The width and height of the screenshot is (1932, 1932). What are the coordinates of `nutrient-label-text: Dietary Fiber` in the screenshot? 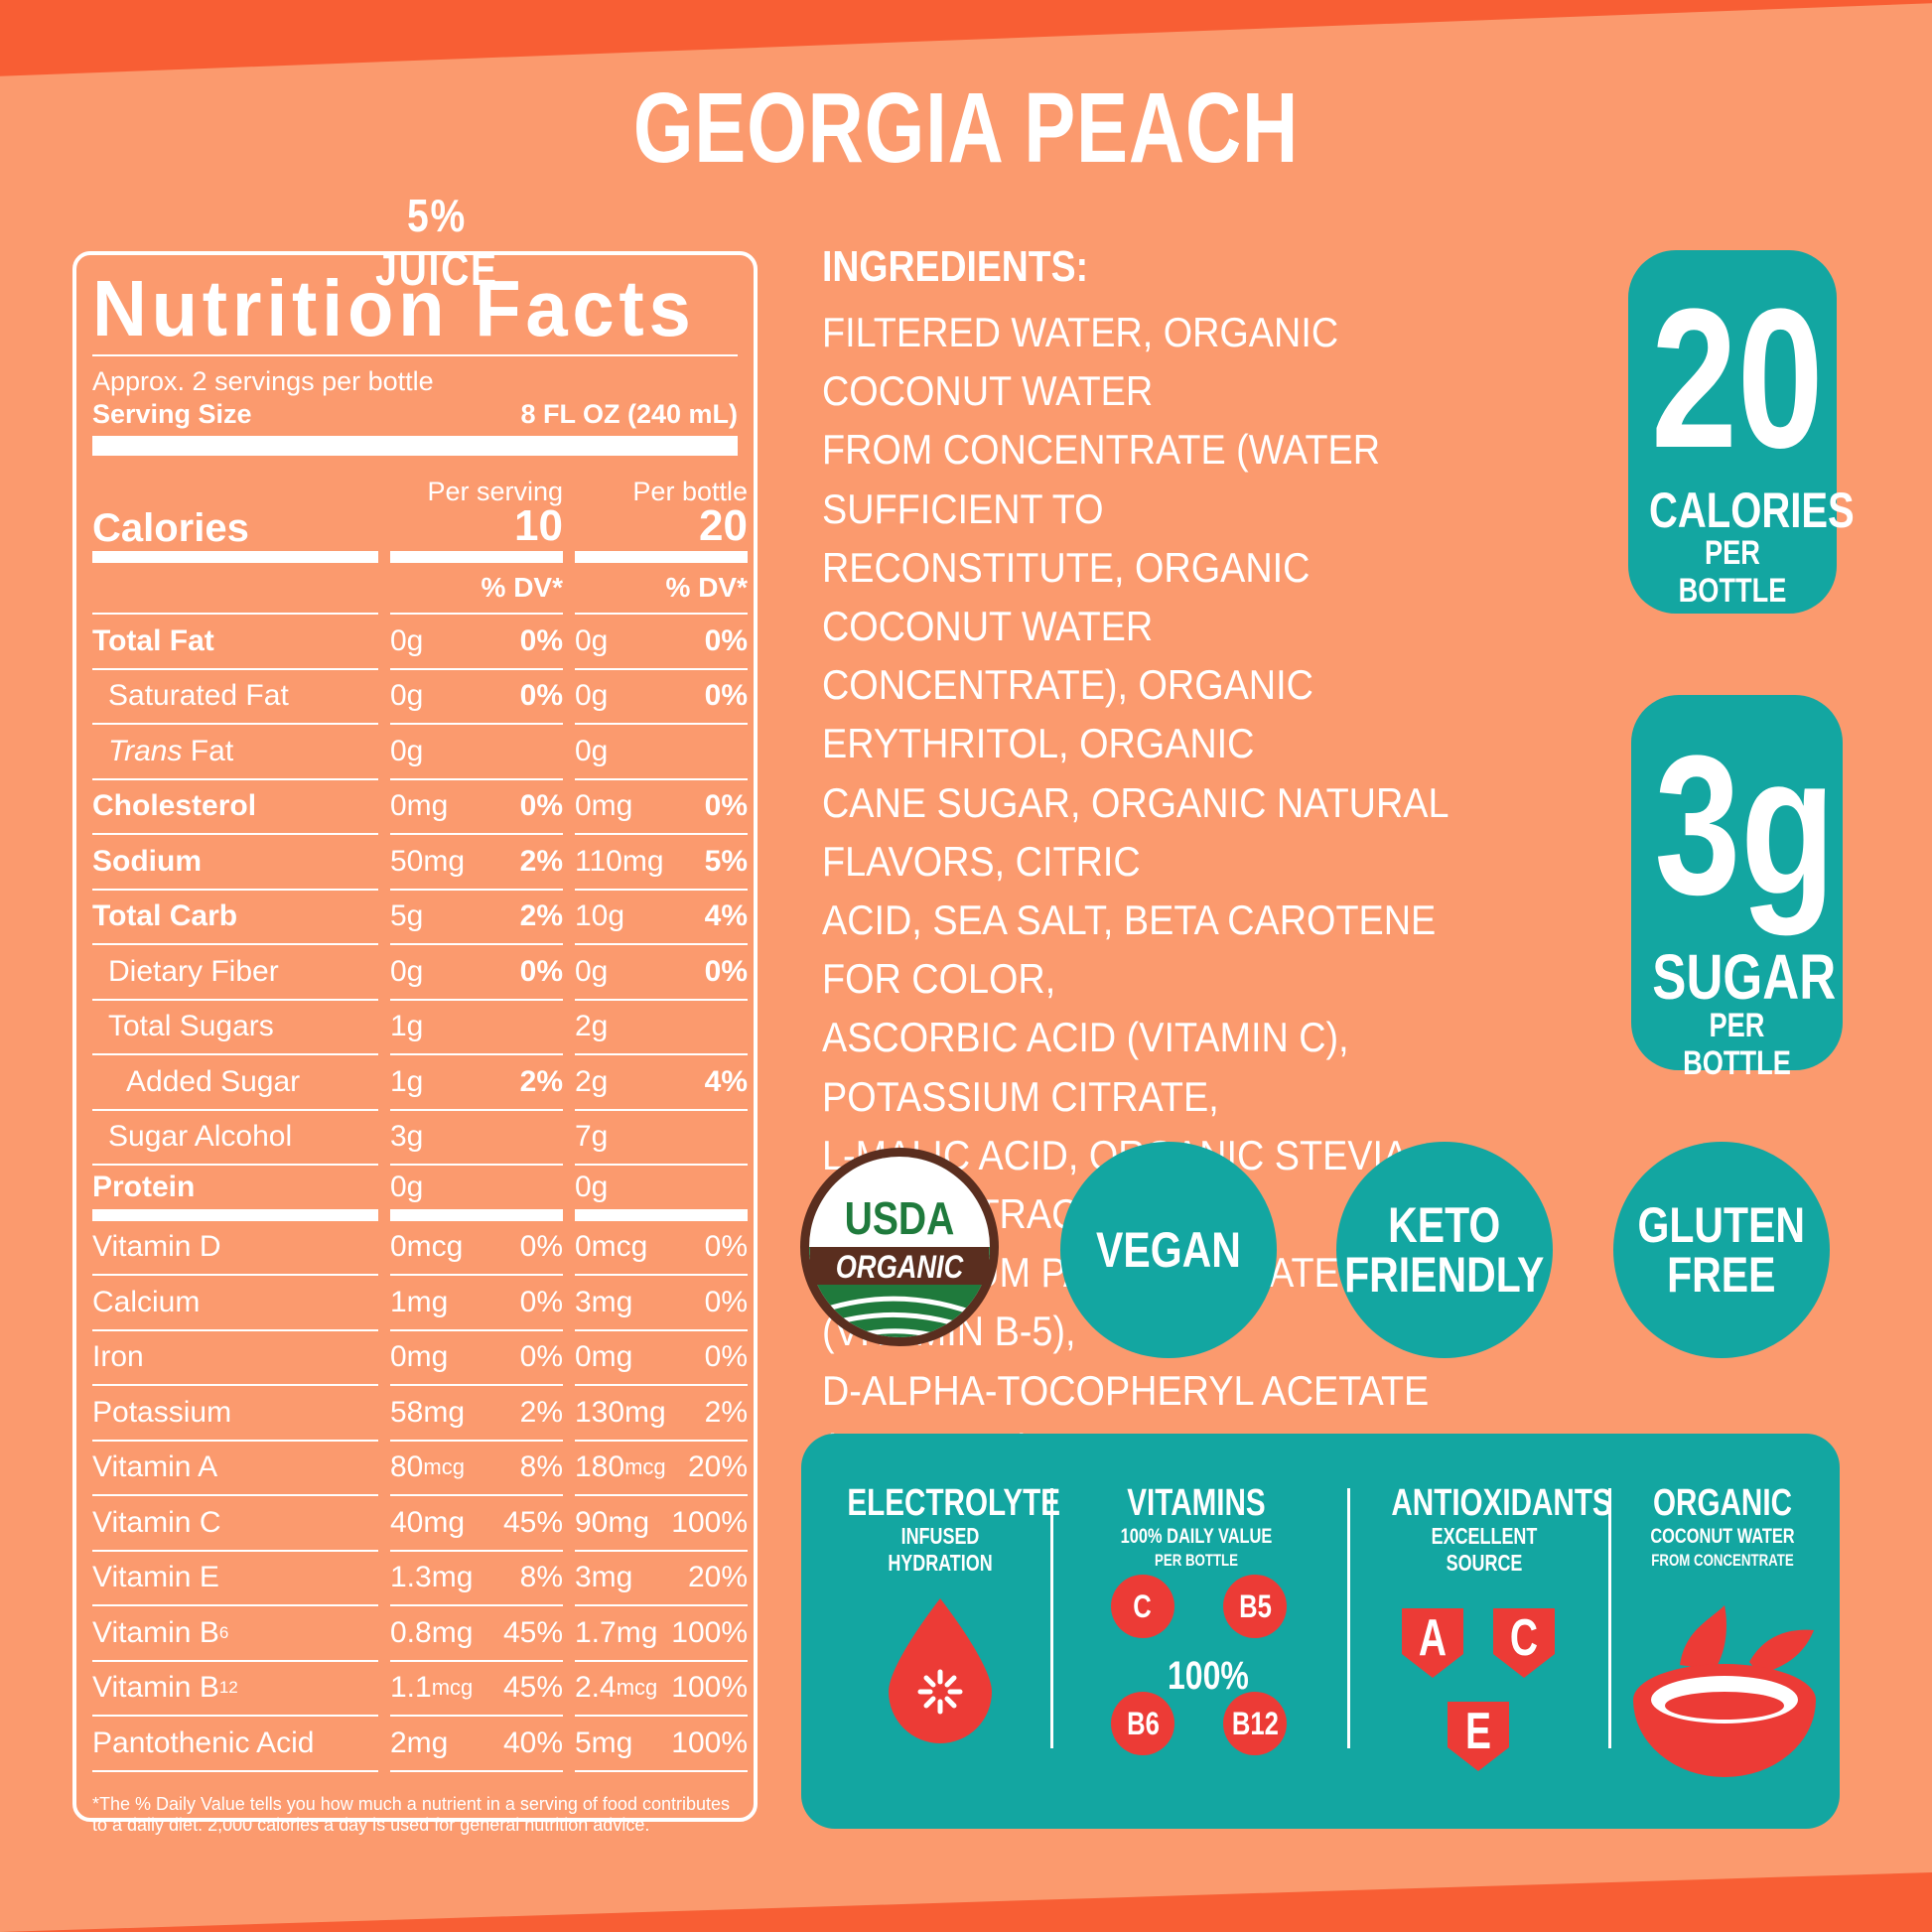 It's located at (194, 971).